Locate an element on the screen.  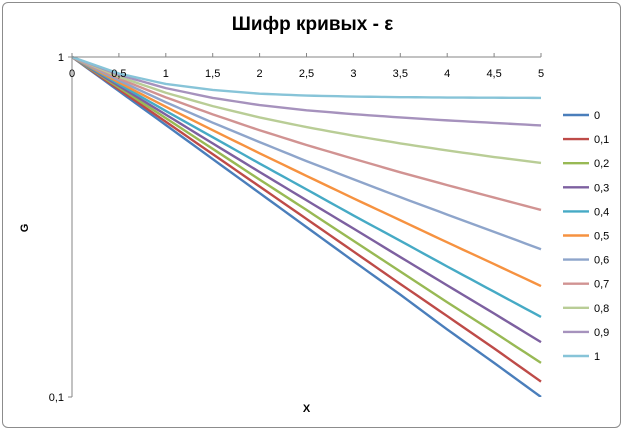
x-tick-label: 2 is located at coordinates (260, 74).